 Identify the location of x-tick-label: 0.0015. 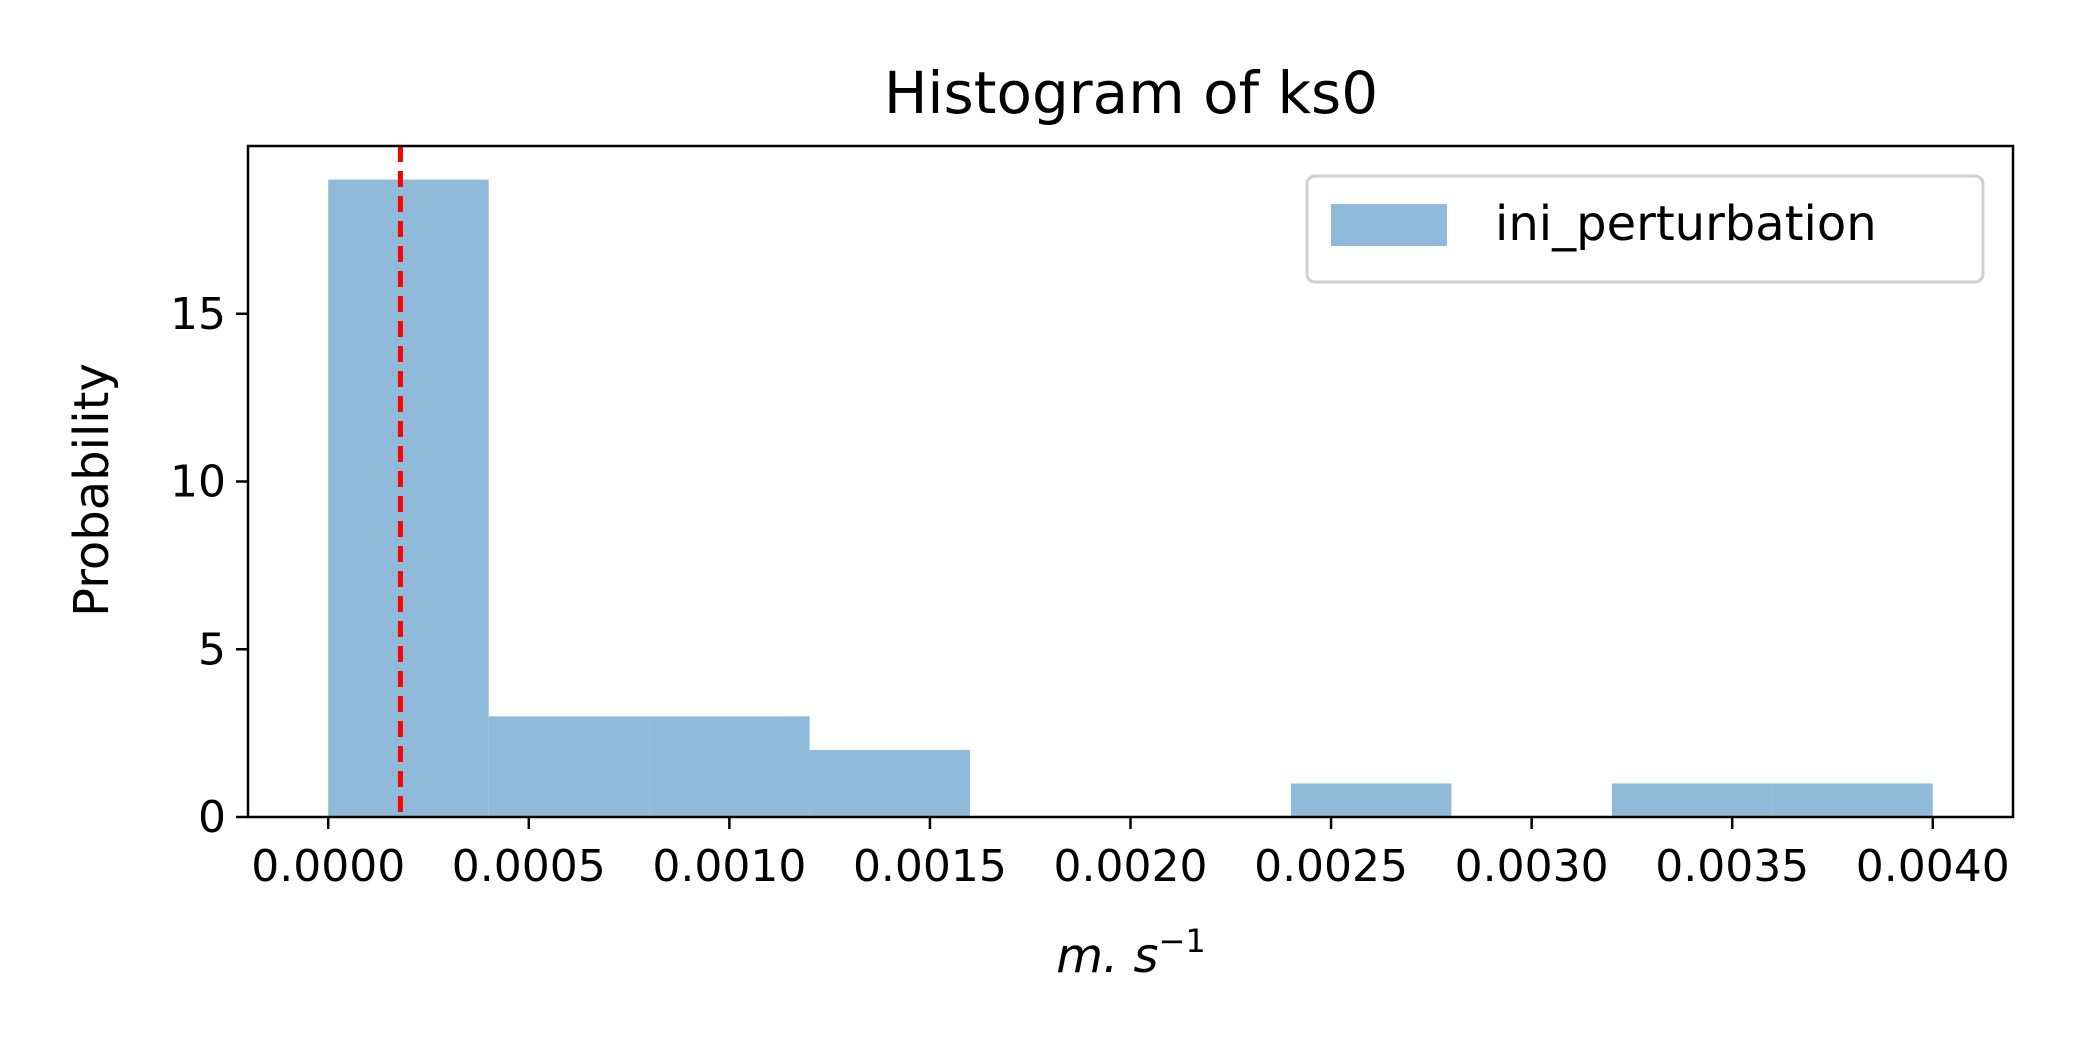
(930, 866).